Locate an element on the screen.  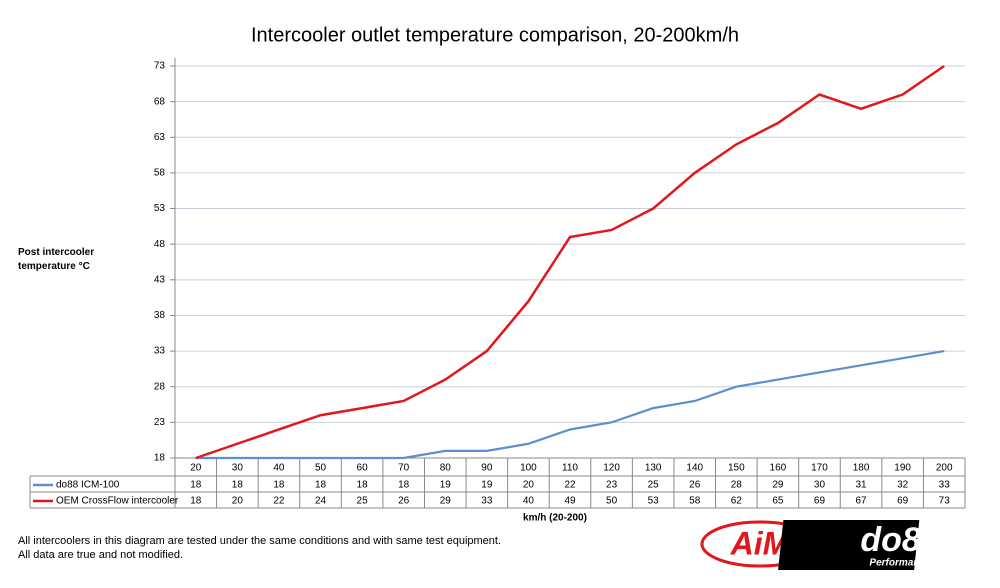
table-value: 24 is located at coordinates (321, 501).